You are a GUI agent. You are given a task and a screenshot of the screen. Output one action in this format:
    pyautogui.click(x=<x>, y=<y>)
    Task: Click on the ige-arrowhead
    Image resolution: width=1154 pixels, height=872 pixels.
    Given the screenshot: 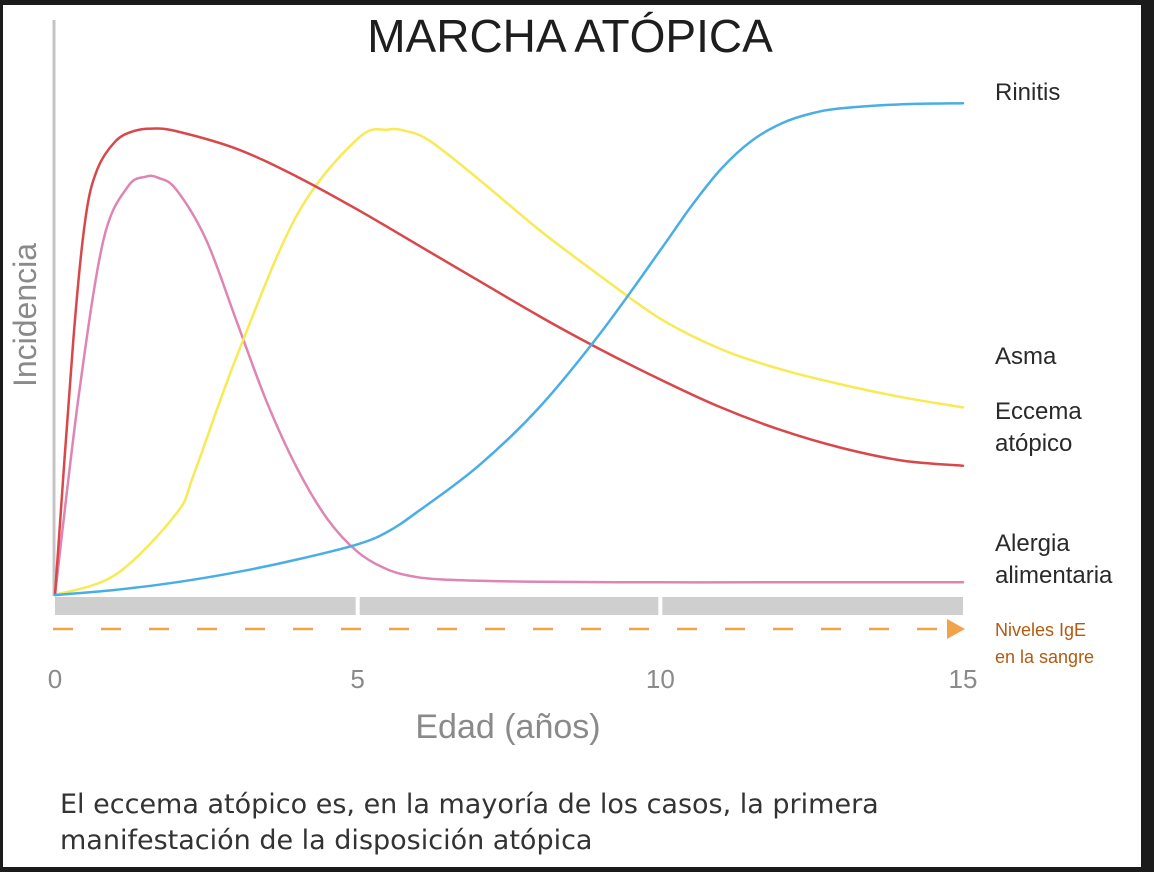 What is the action you would take?
    pyautogui.click(x=956, y=629)
    